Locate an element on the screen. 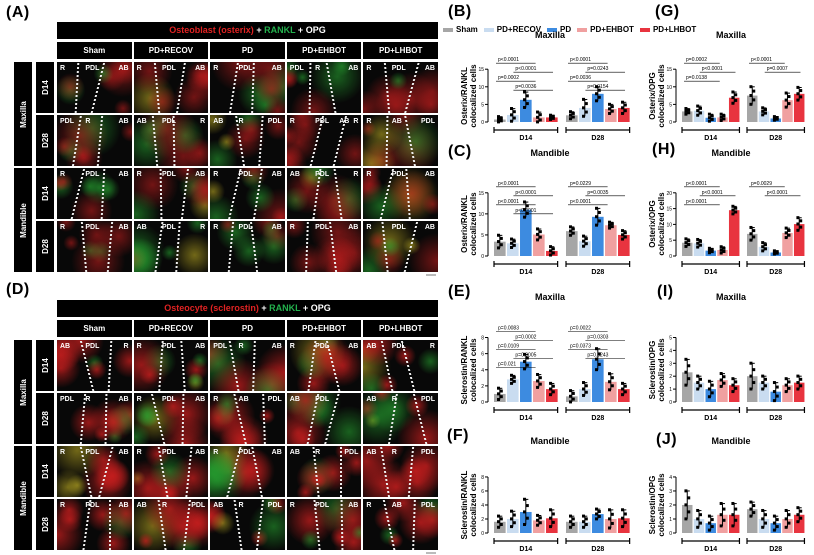 The image size is (814, 555). legend-item-pd: PD is located at coordinates (559, 29).